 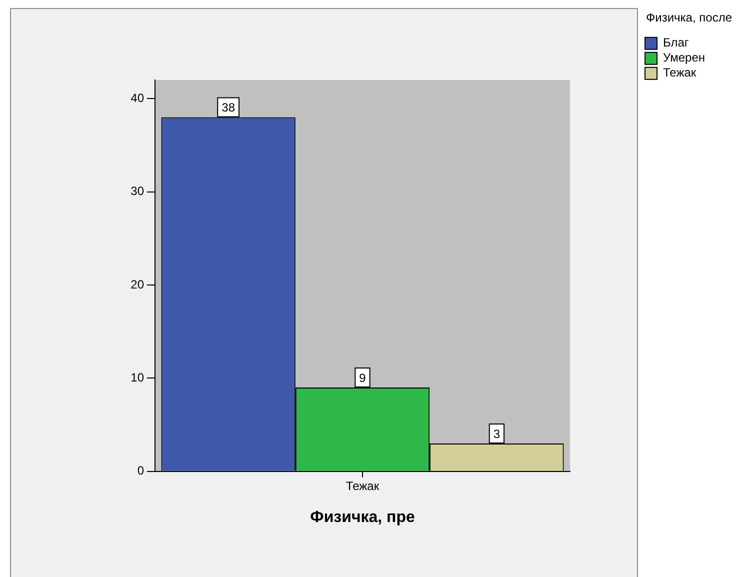 I want to click on data-label: 9, so click(x=362, y=377).